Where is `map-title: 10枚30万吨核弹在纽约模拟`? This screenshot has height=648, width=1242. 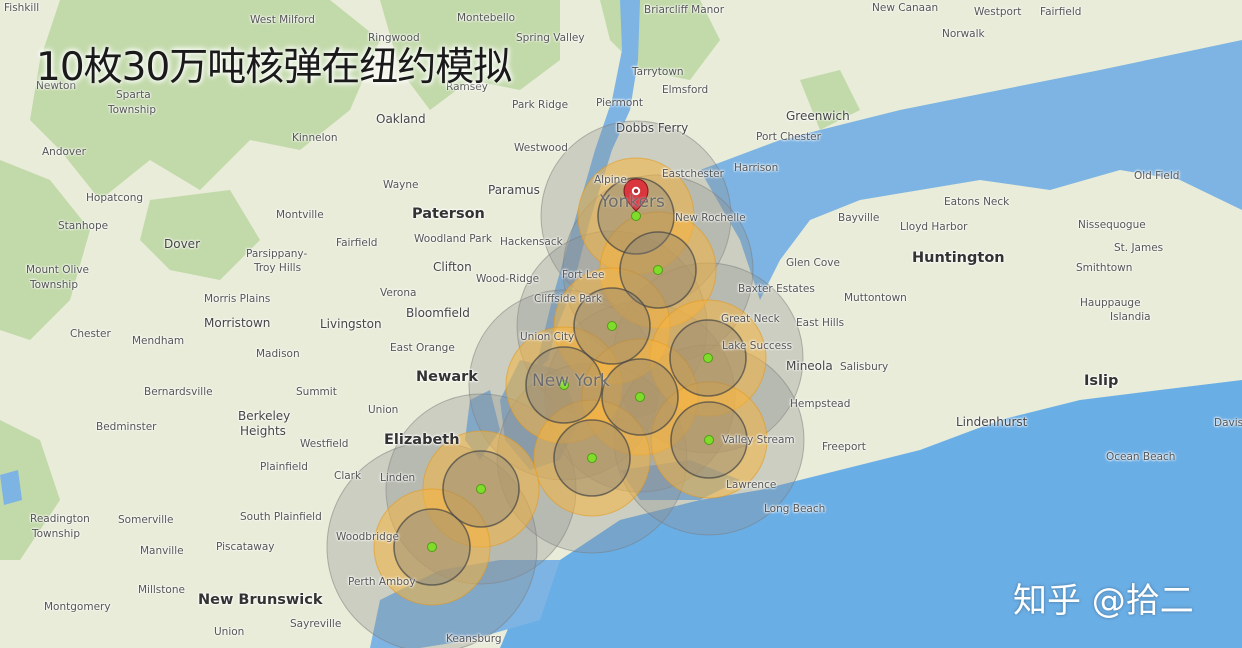 map-title: 10枚30万吨核弹在纽约模拟 is located at coordinates (274, 67).